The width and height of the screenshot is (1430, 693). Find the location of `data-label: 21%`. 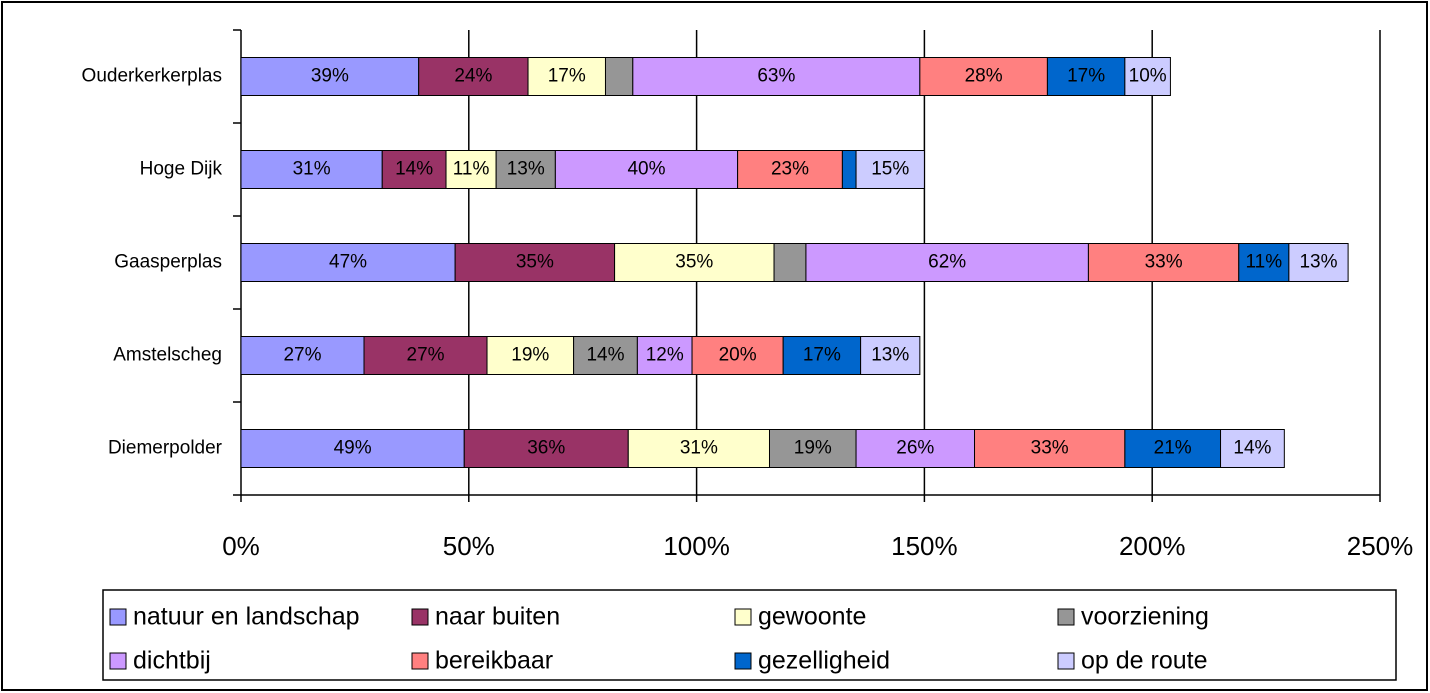

data-label: 21% is located at coordinates (1173, 448).